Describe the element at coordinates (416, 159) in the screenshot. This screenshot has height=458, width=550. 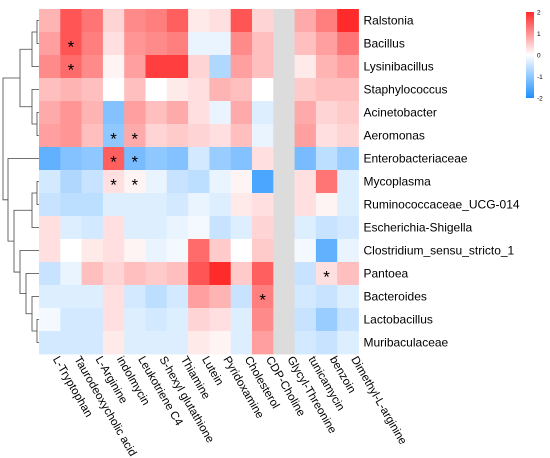
I see `row-label: Enterobacteriaceae` at that location.